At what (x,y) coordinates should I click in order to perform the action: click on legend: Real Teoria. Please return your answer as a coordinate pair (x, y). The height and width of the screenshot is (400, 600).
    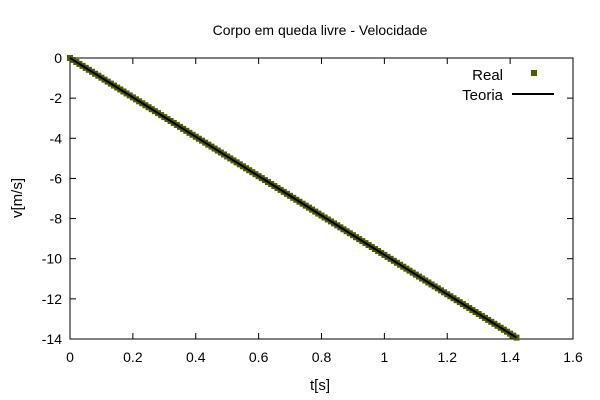
    Looking at the image, I should click on (508, 85).